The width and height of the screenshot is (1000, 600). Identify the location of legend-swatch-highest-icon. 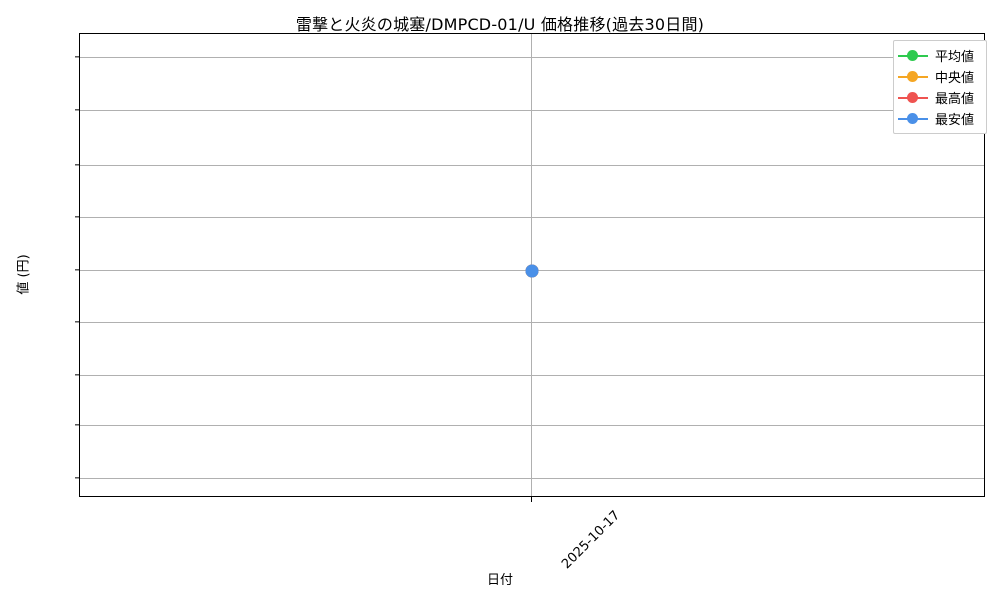
(913, 97).